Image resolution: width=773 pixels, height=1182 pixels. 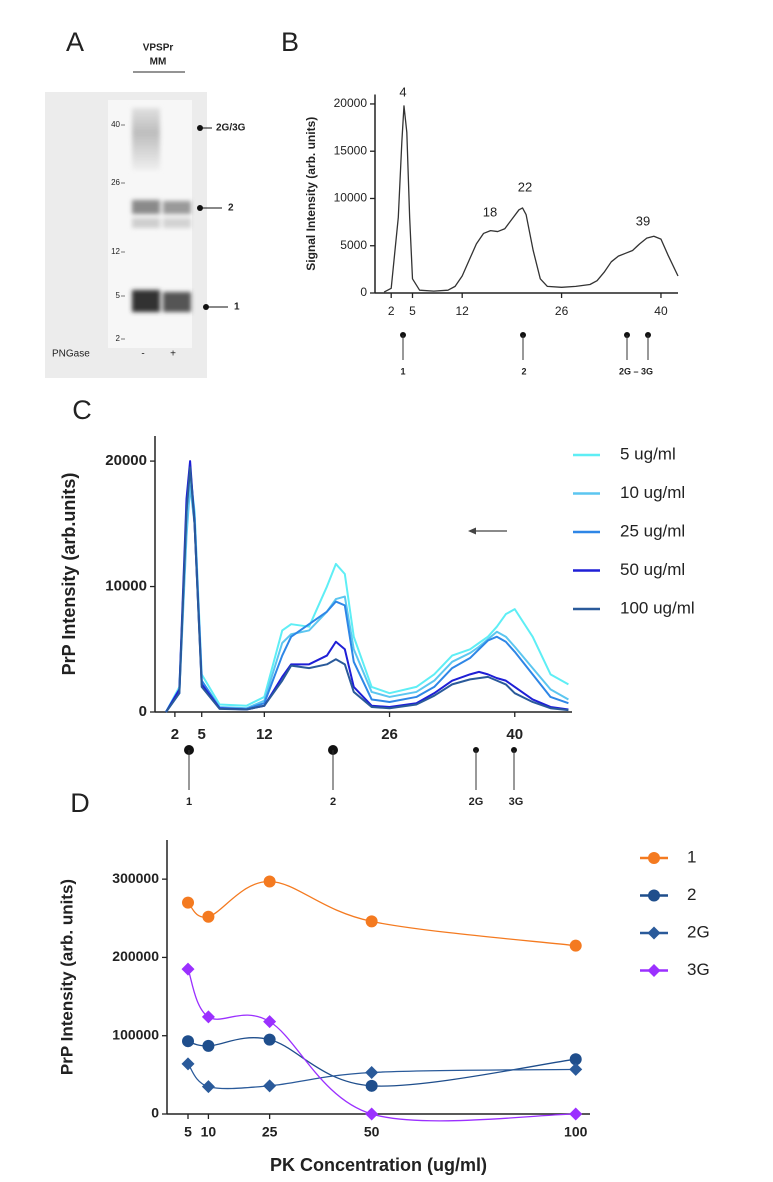 What do you see at coordinates (142, 354) in the screenshot?
I see `lane-label: -` at bounding box center [142, 354].